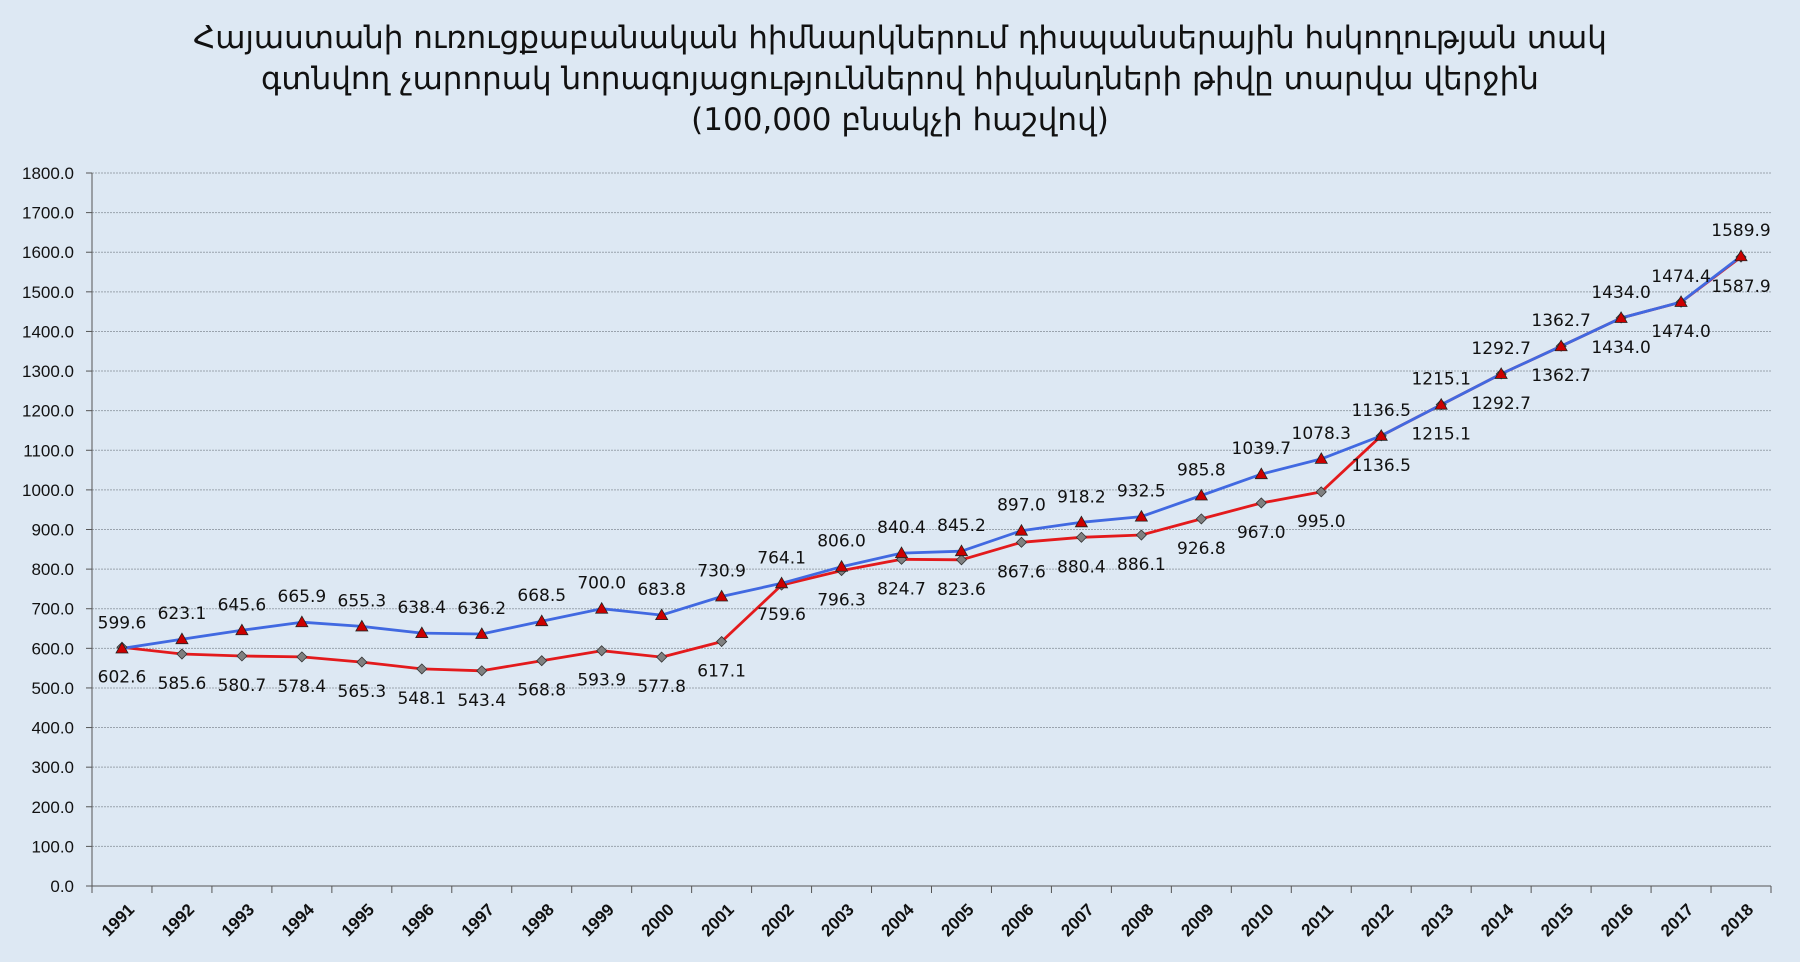 This screenshot has width=1800, height=962. I want to click on x-tick-label: 2004, so click(898, 920).